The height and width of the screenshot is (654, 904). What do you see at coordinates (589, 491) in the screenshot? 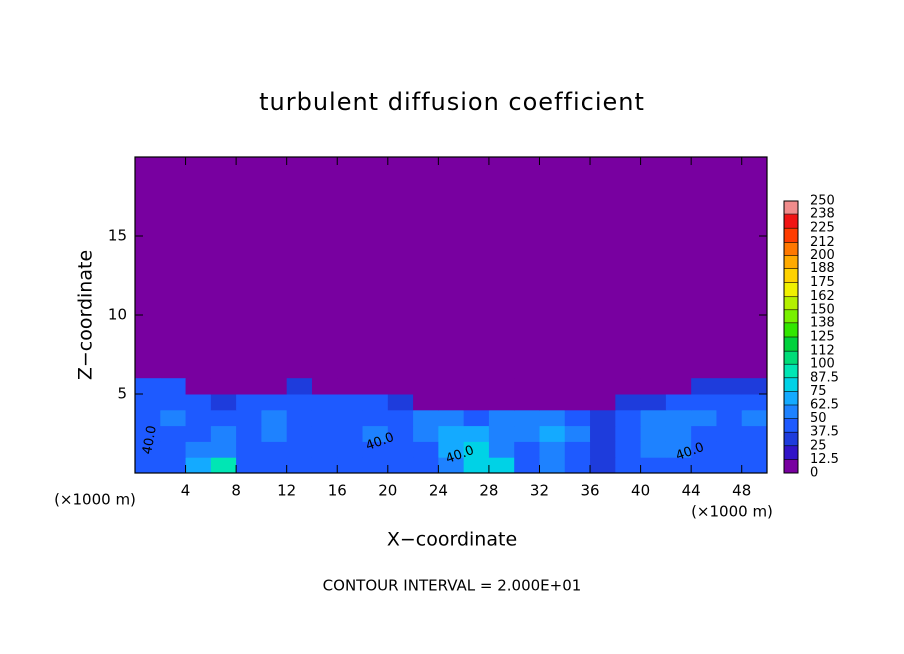
I see `x-tick-label: 36` at bounding box center [589, 491].